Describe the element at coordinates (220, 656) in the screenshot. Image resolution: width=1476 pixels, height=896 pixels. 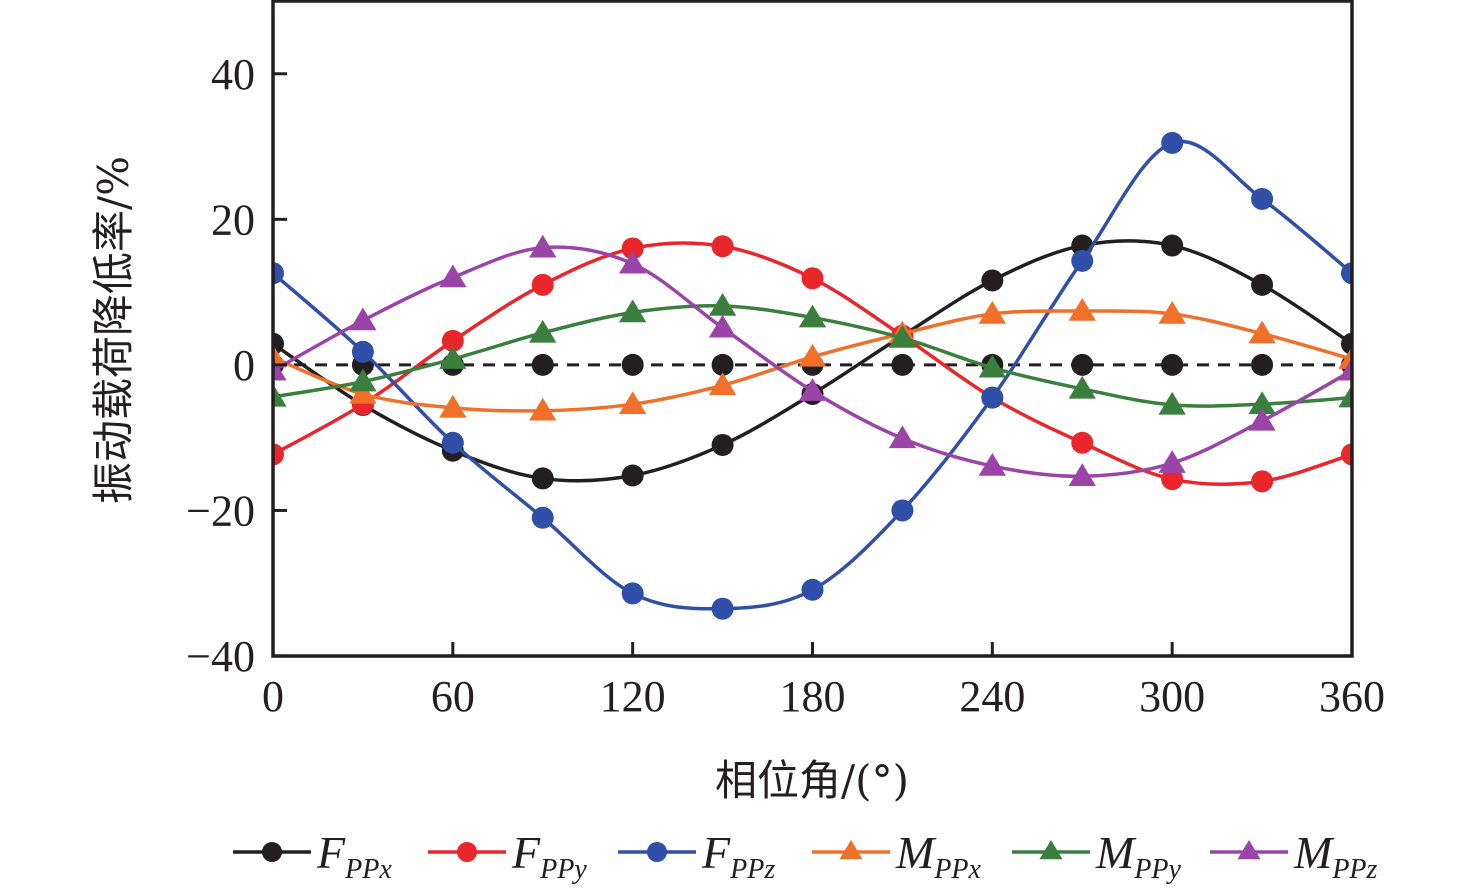
I see `y-tick-label: −40` at that location.